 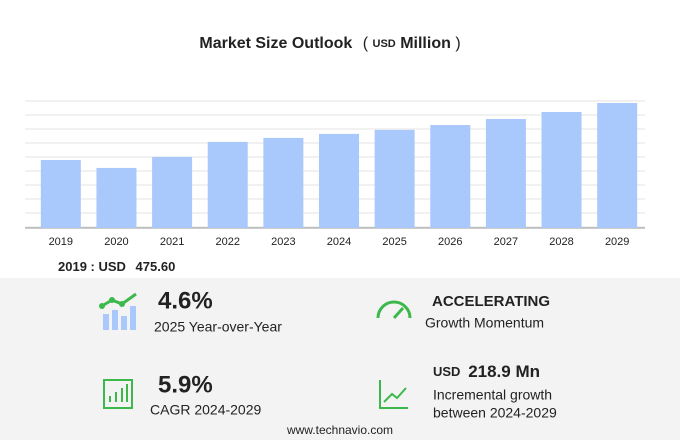 What do you see at coordinates (491, 301) in the screenshot?
I see `stat-value: ACCELERATING` at bounding box center [491, 301].